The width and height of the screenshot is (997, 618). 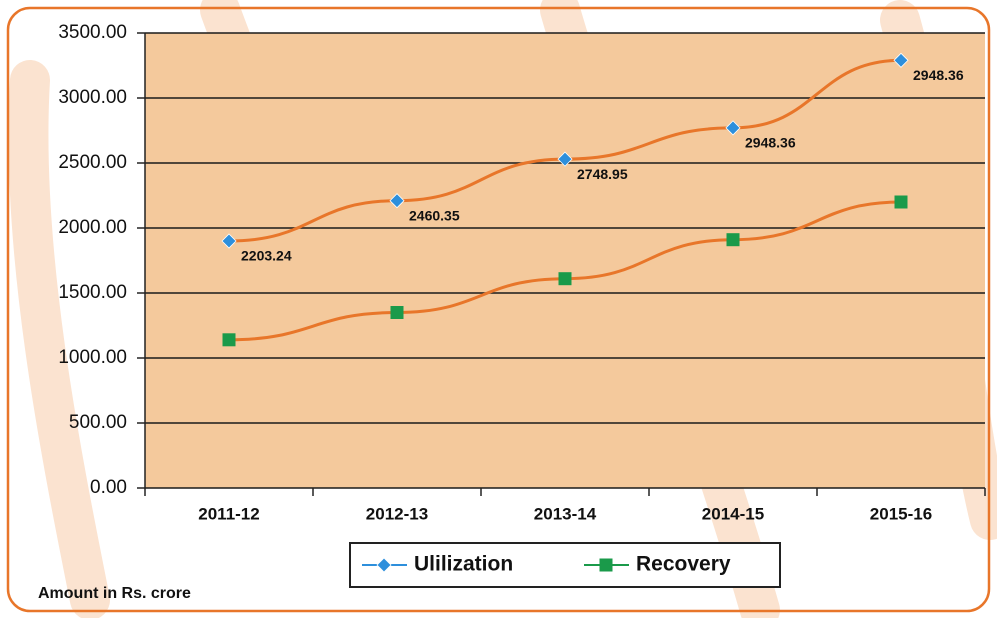 I want to click on x-tick-label: 2012-13, so click(x=397, y=513).